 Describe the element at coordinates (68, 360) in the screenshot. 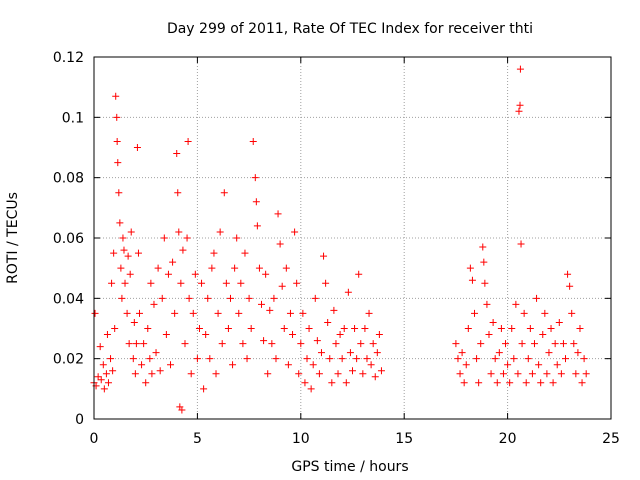

I see `y-tick-label: 0.02` at that location.